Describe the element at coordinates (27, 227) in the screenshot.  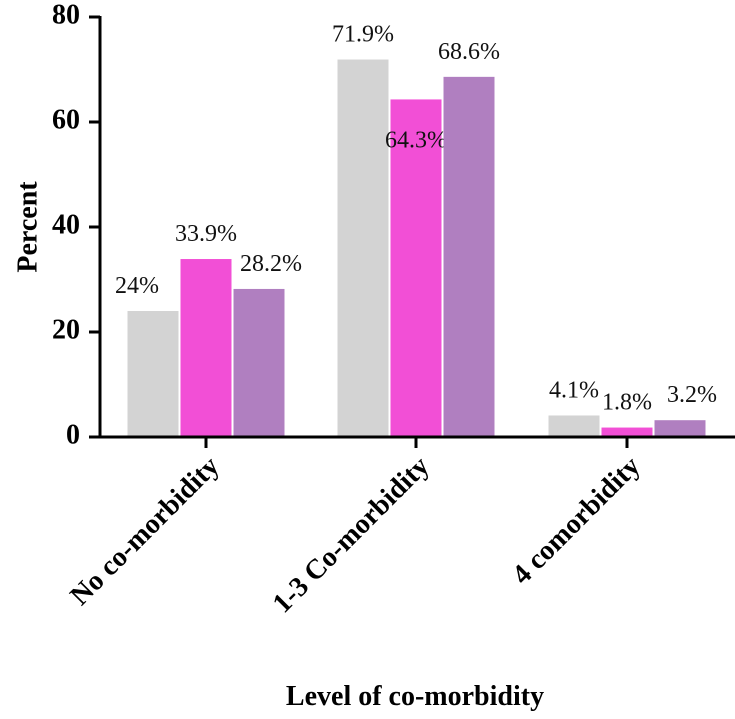
I see `y-axis-title: Percent` at that location.